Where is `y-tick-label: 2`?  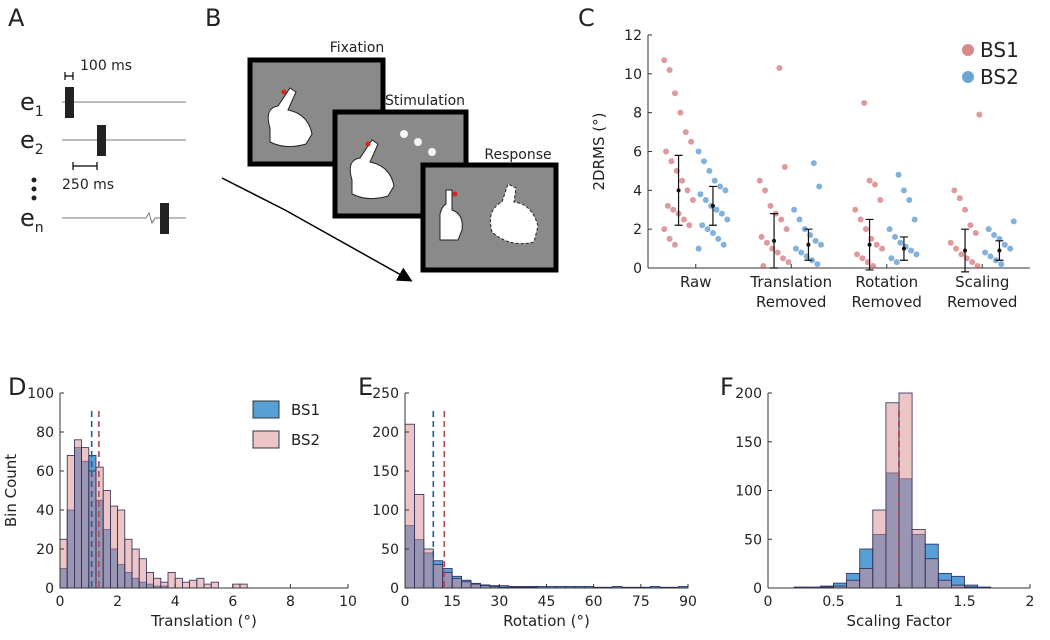 y-tick-label: 2 is located at coordinates (637, 230).